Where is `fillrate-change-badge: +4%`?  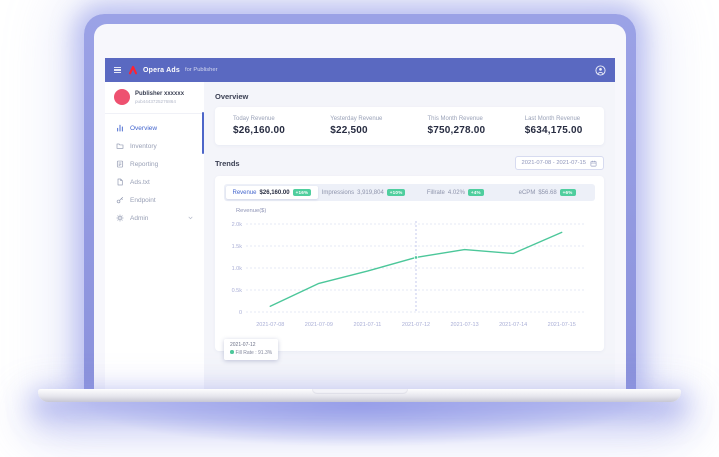 fillrate-change-badge: +4% is located at coordinates (475, 192).